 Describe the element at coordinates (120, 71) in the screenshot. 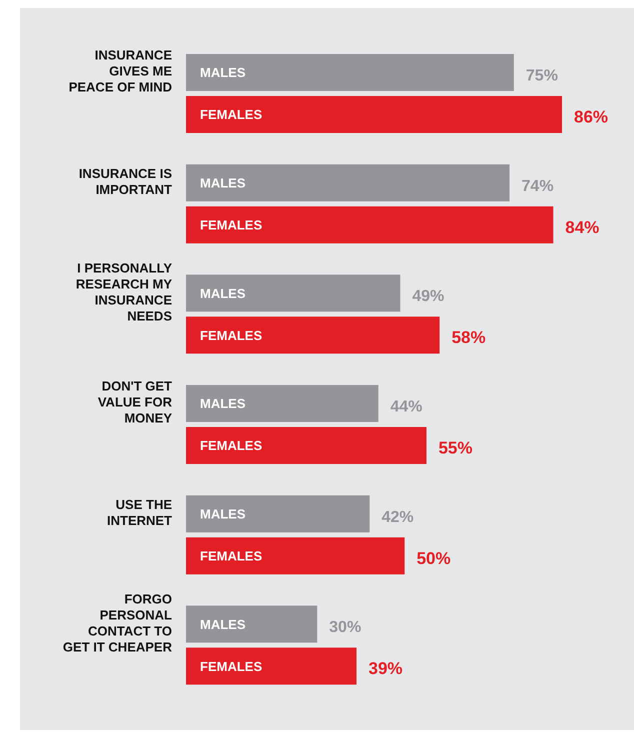

I see `y-tick-label: INSURANCE GIVES ME PEACE OF MIND` at that location.